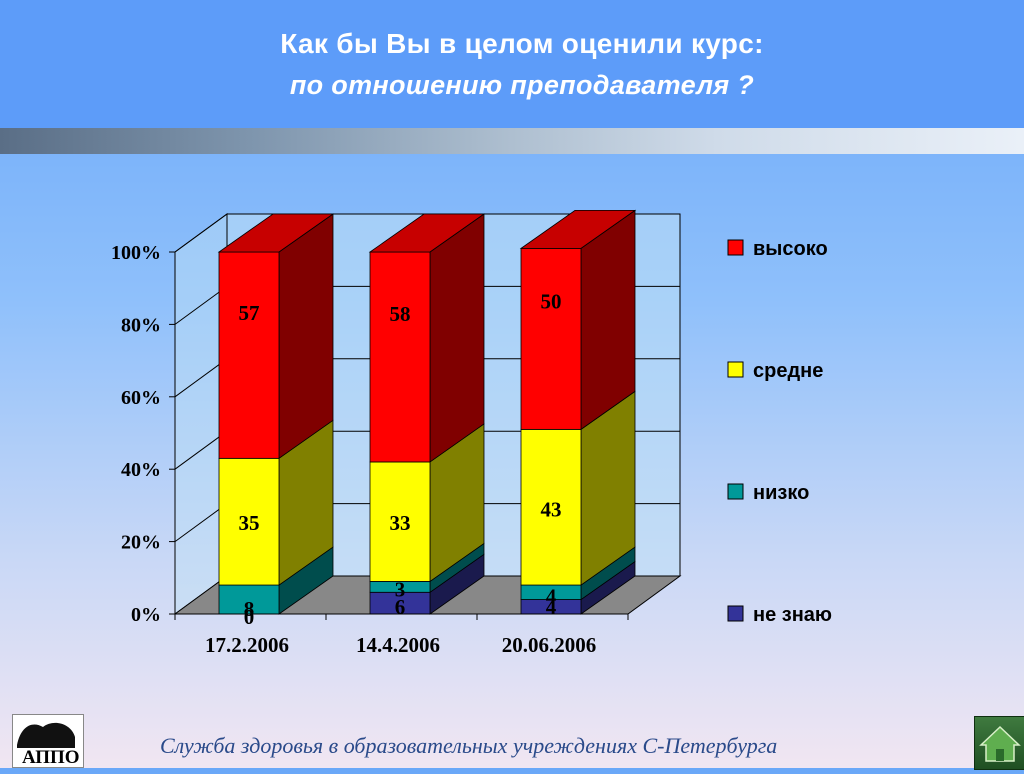 Image resolution: width=1024 pixels, height=774 pixels. I want to click on data-label-high: 50, so click(551, 302).